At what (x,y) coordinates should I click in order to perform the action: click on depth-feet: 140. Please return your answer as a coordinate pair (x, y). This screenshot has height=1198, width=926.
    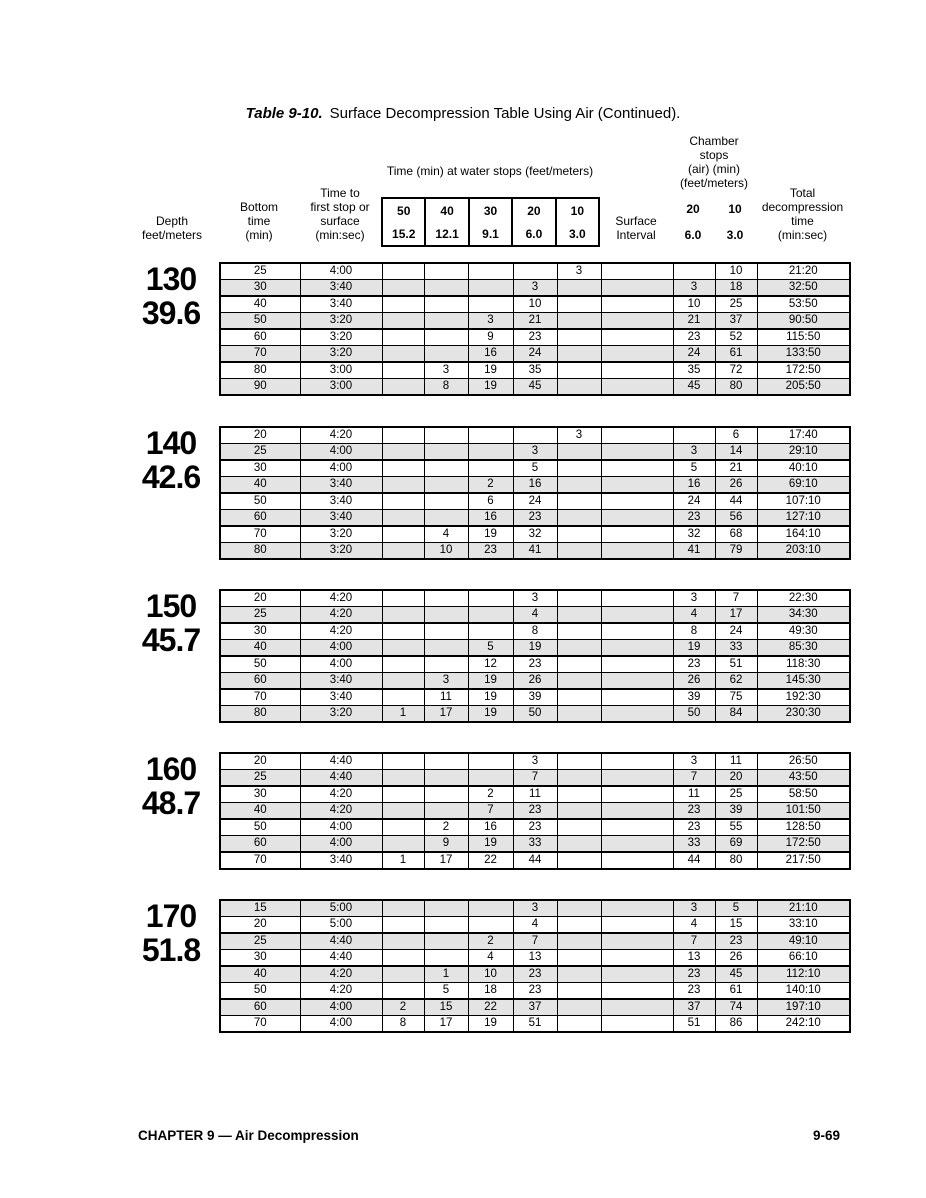
    Looking at the image, I should click on (171, 443).